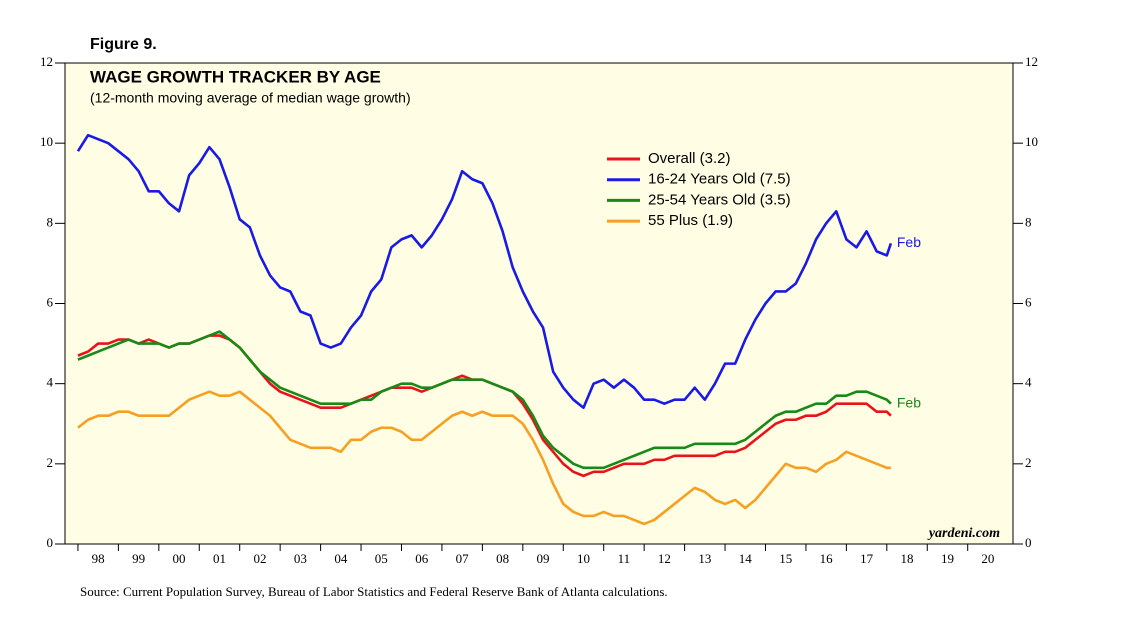 Image resolution: width=1138 pixels, height=643 pixels. I want to click on figure-label: Figure 9., so click(123, 44).